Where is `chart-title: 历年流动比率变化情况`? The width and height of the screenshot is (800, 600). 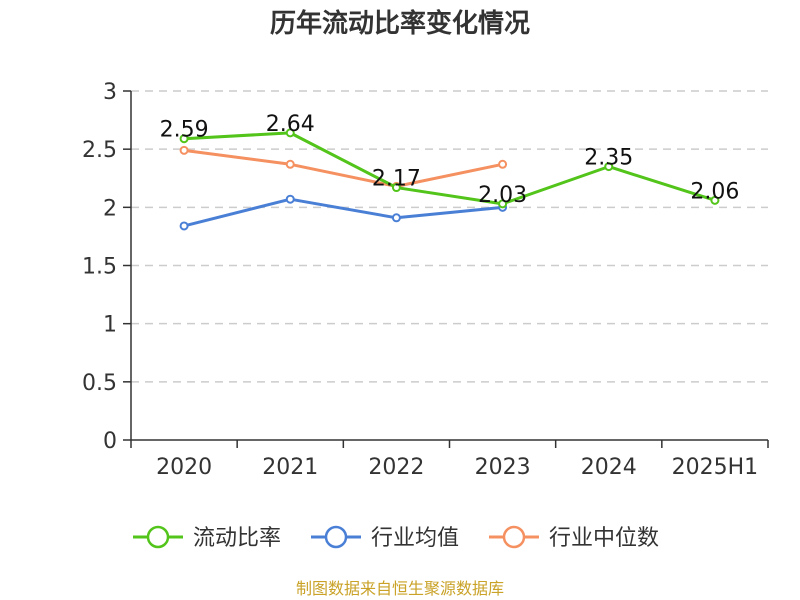 chart-title: 历年流动比率变化情况 is located at coordinates (400, 23).